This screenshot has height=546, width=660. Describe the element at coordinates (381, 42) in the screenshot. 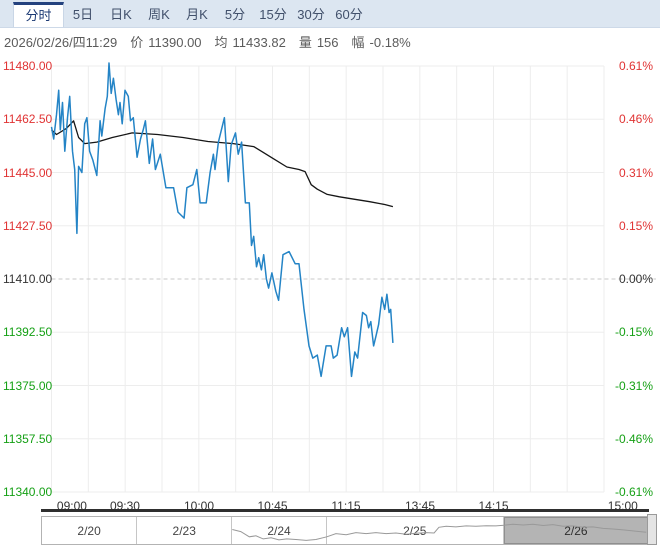

I see `quote-change-percent: 幅 -0.18%` at that location.